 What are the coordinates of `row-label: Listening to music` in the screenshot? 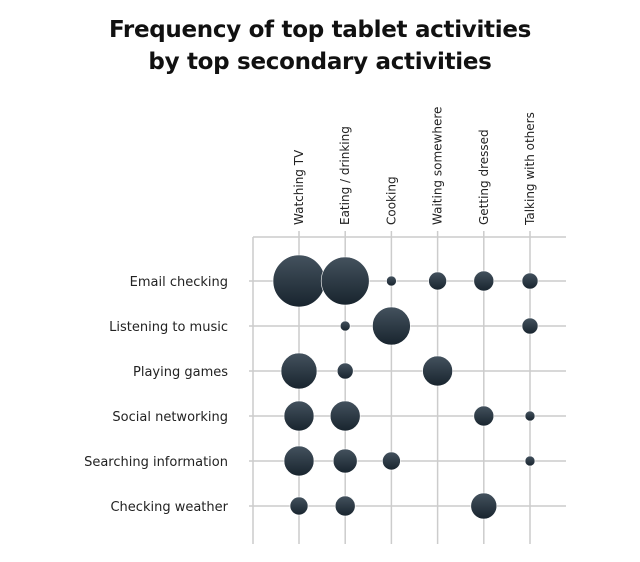 It's located at (168, 327).